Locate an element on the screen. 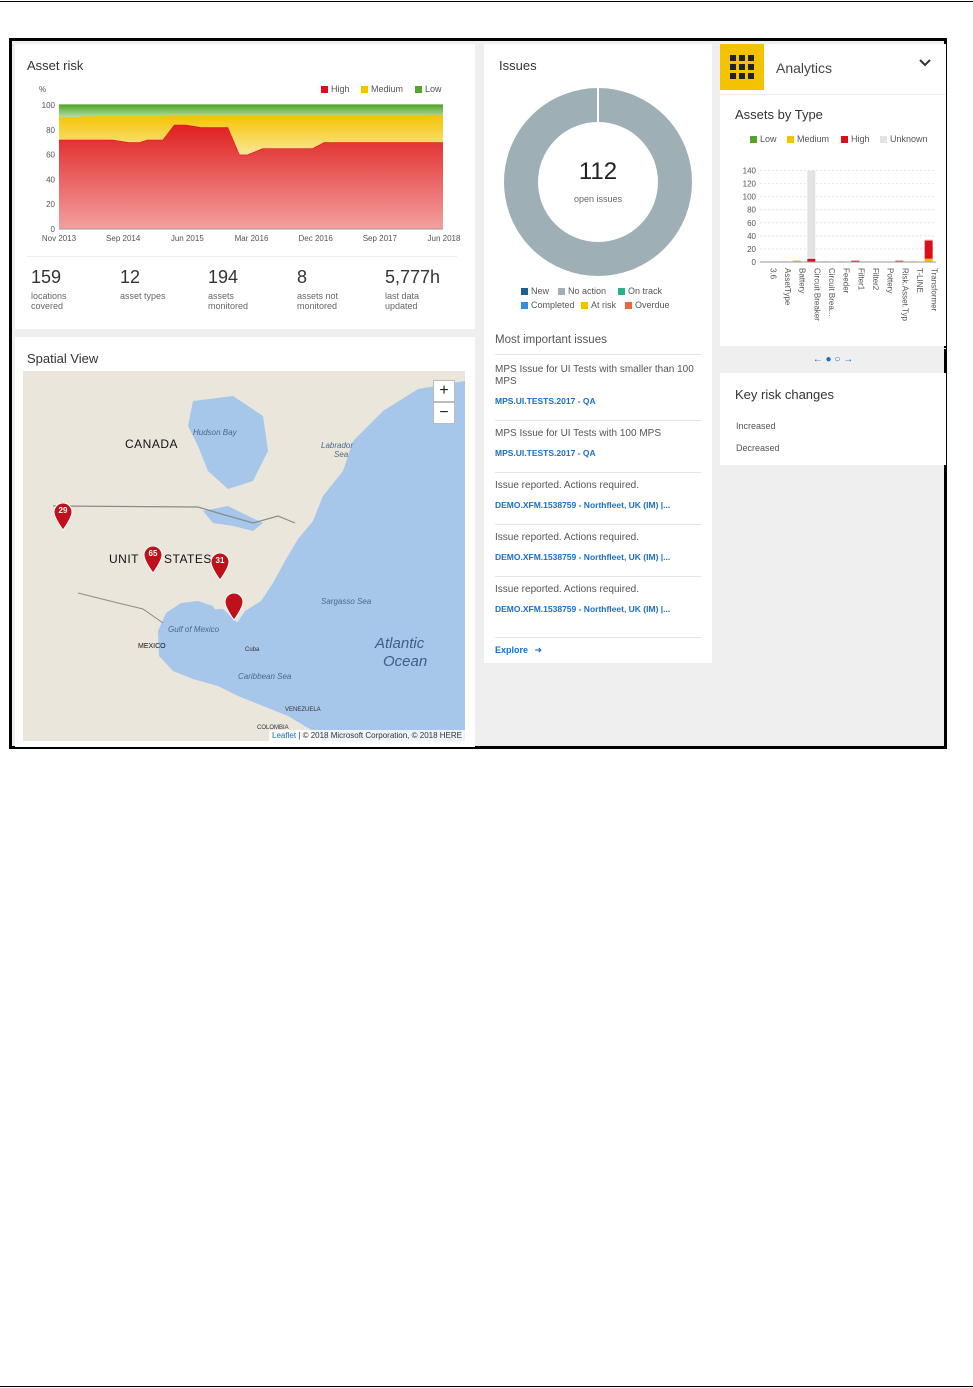  stat-label: asset types is located at coordinates (143, 296).